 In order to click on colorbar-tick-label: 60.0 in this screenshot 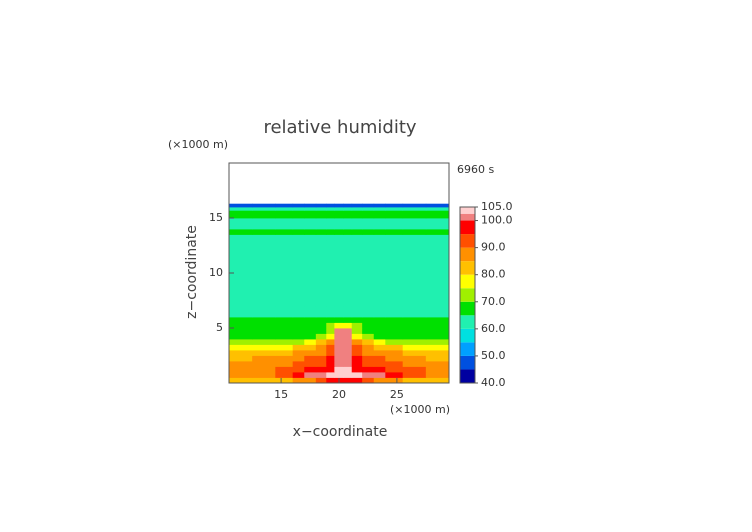, I will do `click(493, 328)`.